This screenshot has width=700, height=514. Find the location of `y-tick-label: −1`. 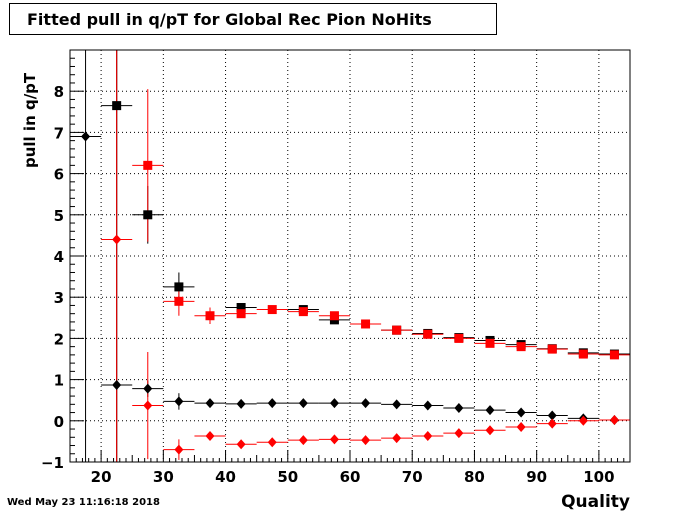

y-tick-label: −1 is located at coordinates (52, 463).